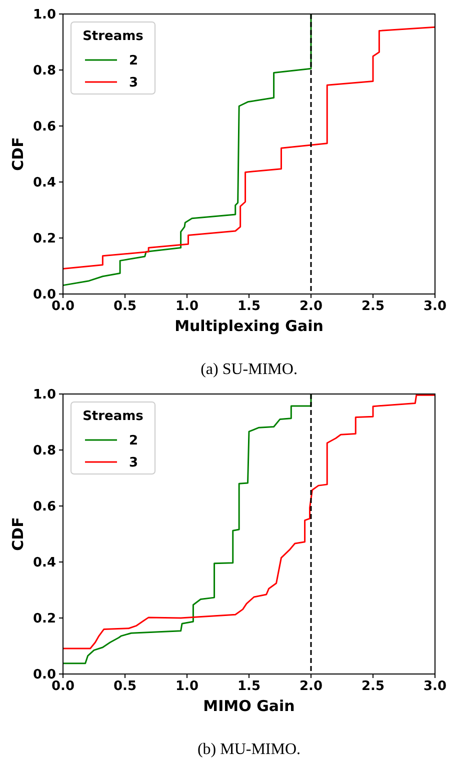 This screenshot has width=457, height=777. Describe the element at coordinates (249, 326) in the screenshot. I see `x-axis-title: Multiplexing Gain` at that location.